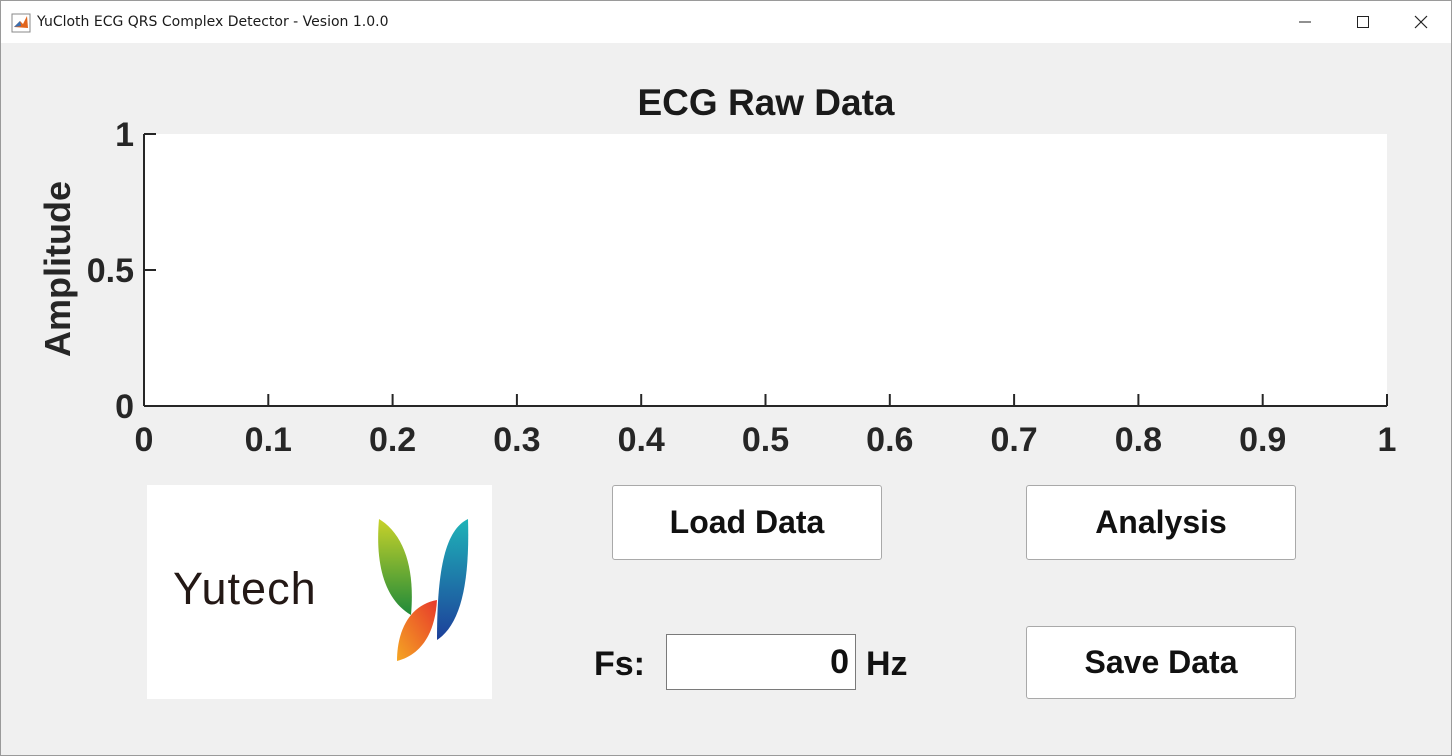 This screenshot has height=756, width=1452. What do you see at coordinates (124, 135) in the screenshot?
I see `y-tick-label: 1` at bounding box center [124, 135].